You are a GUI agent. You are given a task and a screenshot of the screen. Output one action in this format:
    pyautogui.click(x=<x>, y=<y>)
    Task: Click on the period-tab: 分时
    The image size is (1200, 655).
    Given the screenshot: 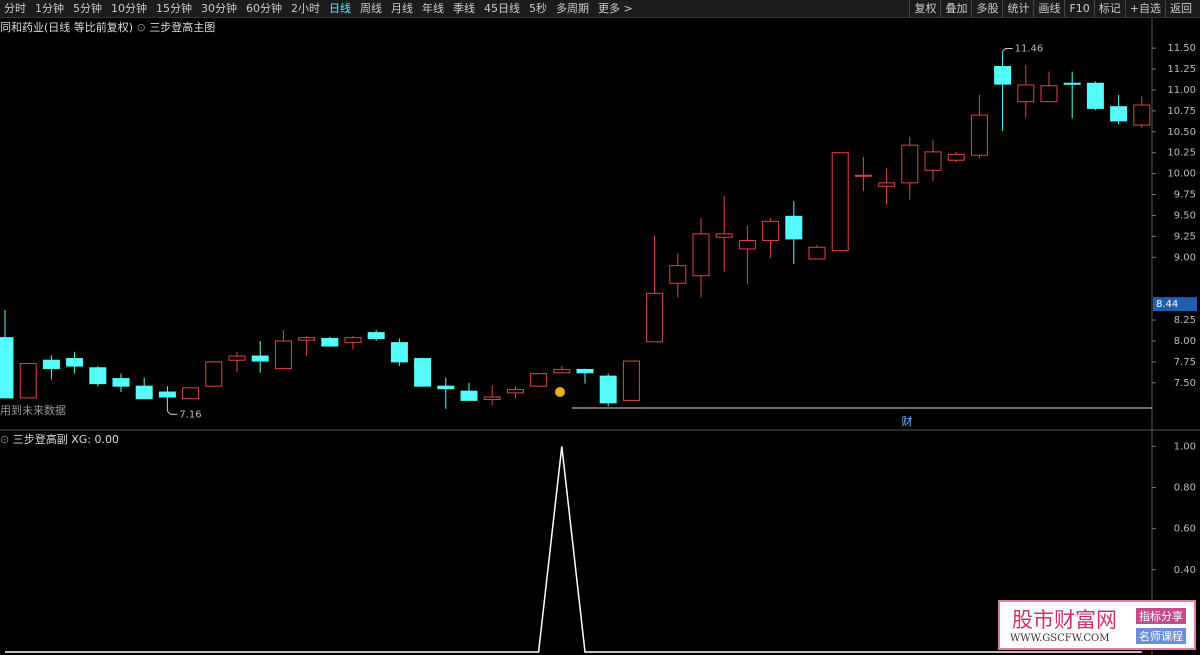 What is the action you would take?
    pyautogui.click(x=15, y=8)
    